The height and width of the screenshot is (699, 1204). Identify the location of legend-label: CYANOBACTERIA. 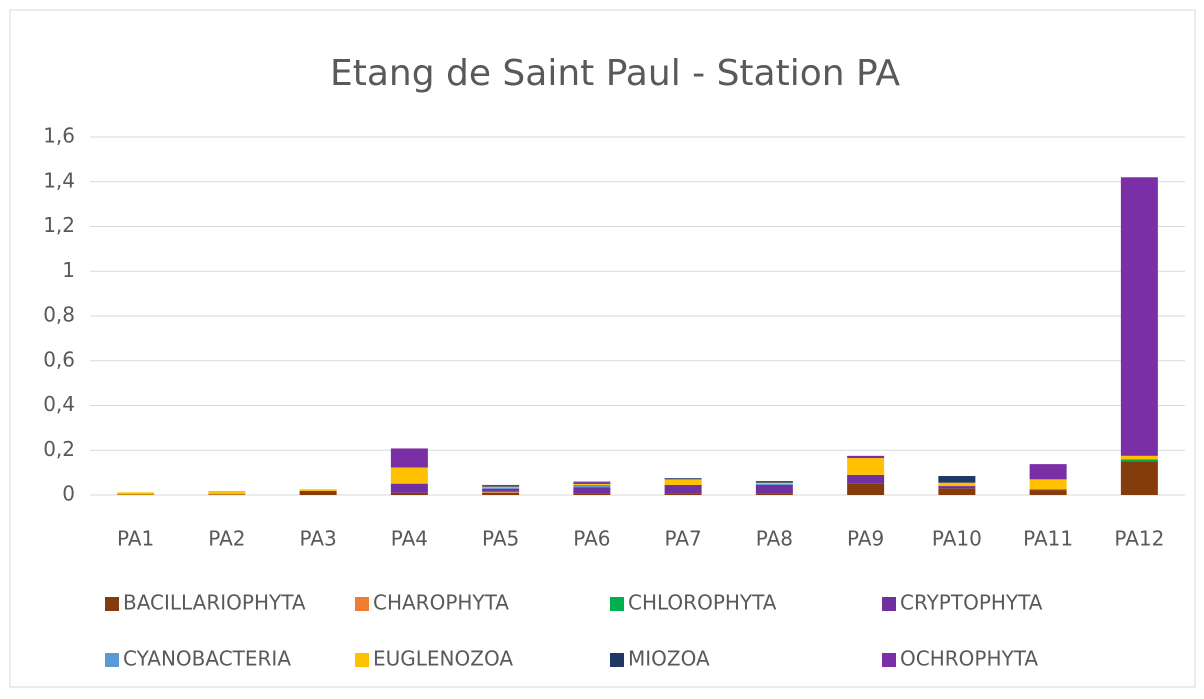
(207, 659).